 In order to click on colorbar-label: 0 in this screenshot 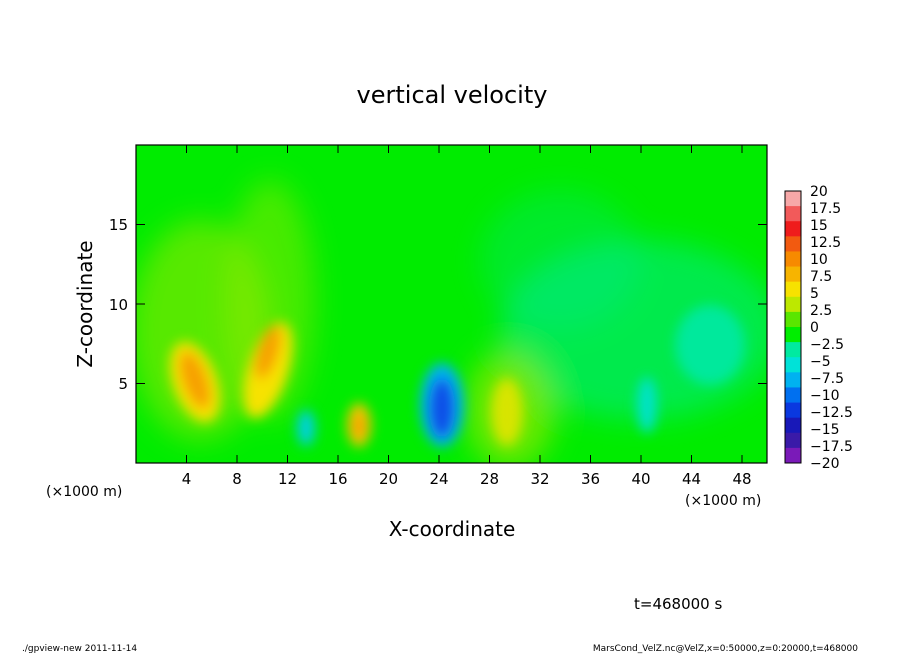, I will do `click(814, 328)`.